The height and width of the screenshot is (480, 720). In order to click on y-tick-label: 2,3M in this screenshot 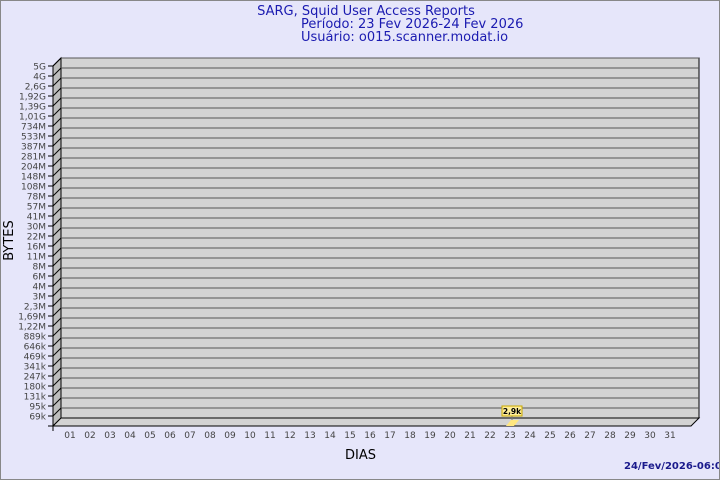, I will do `click(35, 308)`.